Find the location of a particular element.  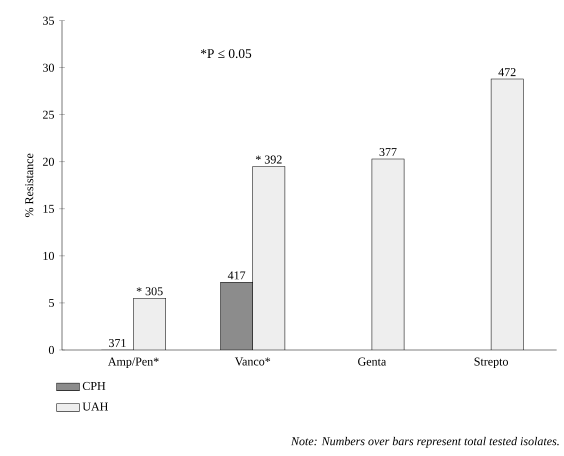

y-tick-label: 25 is located at coordinates (48, 114).